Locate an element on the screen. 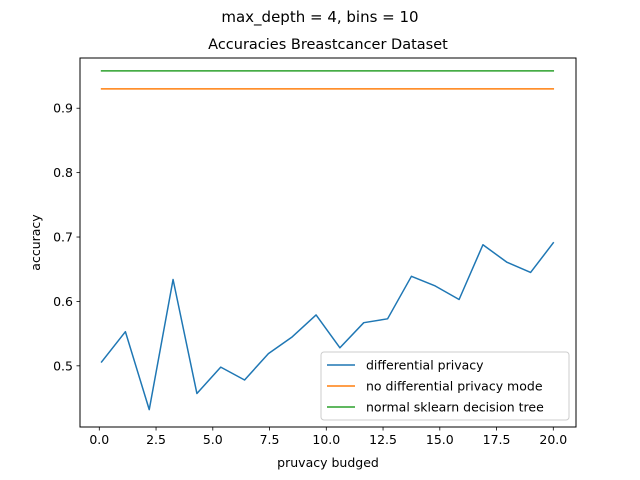 This screenshot has height=480, width=640. y-axis-ticks: 0.5 0.6 0.7 0.8 0.9 is located at coordinates (66, 237).